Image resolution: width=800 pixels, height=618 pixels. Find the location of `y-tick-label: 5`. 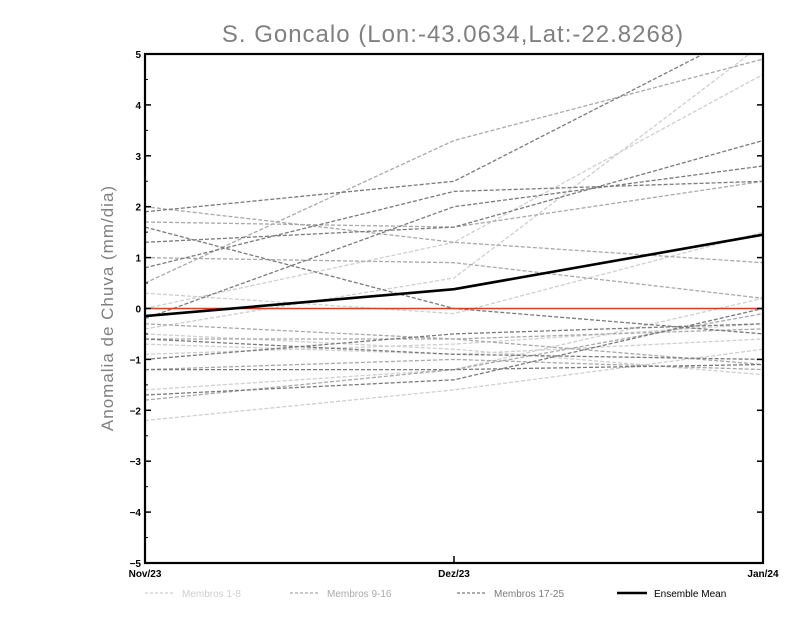

y-tick-label: 5 is located at coordinates (138, 55).